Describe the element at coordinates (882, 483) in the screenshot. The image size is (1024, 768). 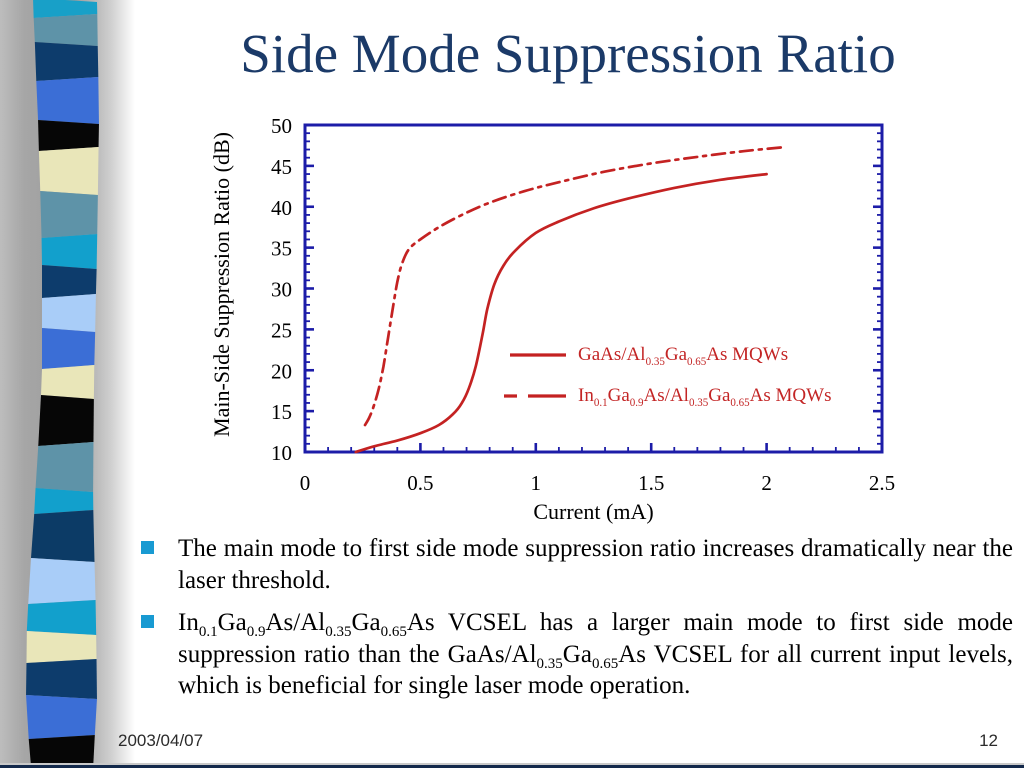
I see `x-tick-label: 2.5` at that location.